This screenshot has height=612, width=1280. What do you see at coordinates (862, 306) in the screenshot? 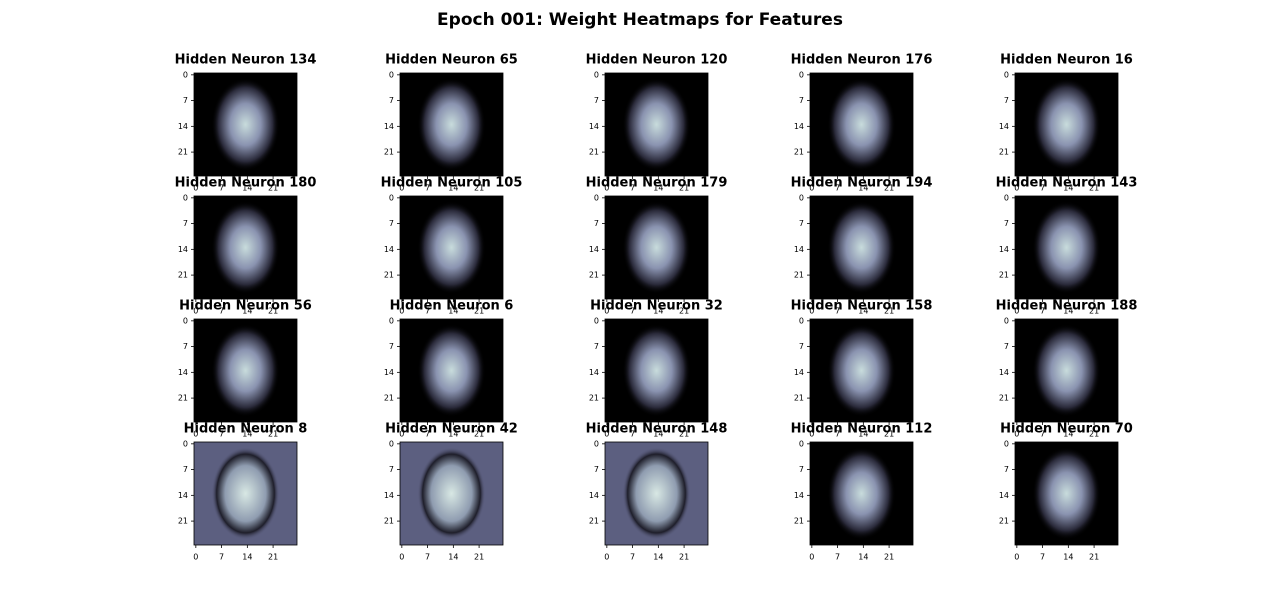
I see `subplot-title: Hidden Neuron 158` at bounding box center [862, 306].